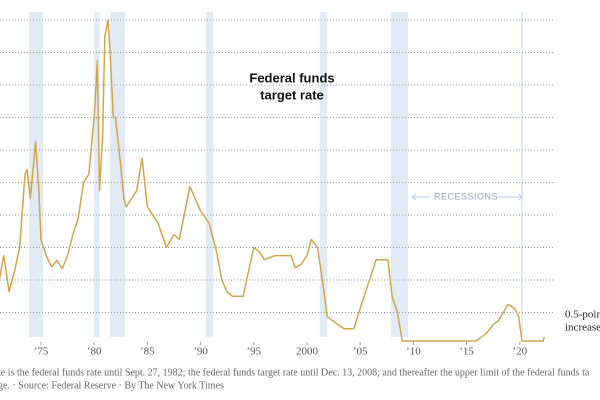  Describe the element at coordinates (519, 352) in the screenshot. I see `x-tick-label: ’20` at that location.